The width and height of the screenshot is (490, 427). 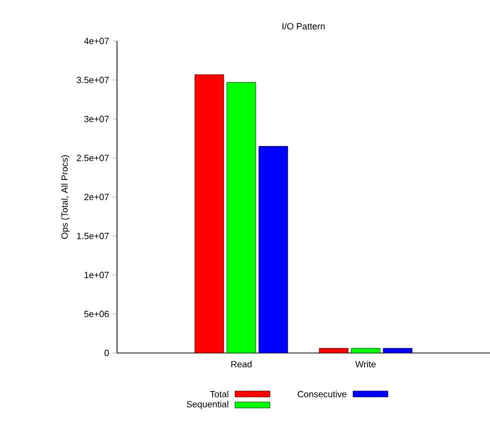 What do you see at coordinates (96, 314) in the screenshot?
I see `y-tick-label: 5e+06` at bounding box center [96, 314].